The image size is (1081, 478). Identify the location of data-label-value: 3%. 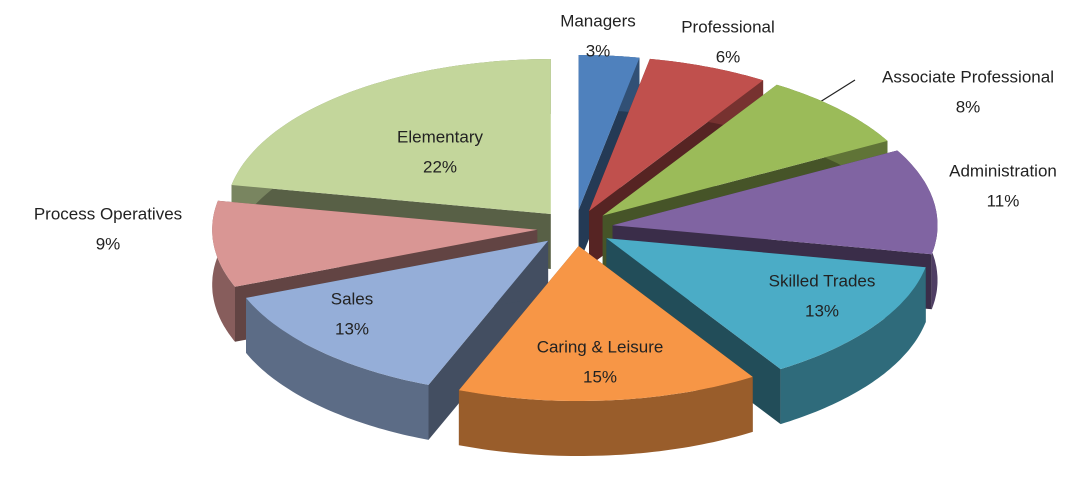
(598, 50).